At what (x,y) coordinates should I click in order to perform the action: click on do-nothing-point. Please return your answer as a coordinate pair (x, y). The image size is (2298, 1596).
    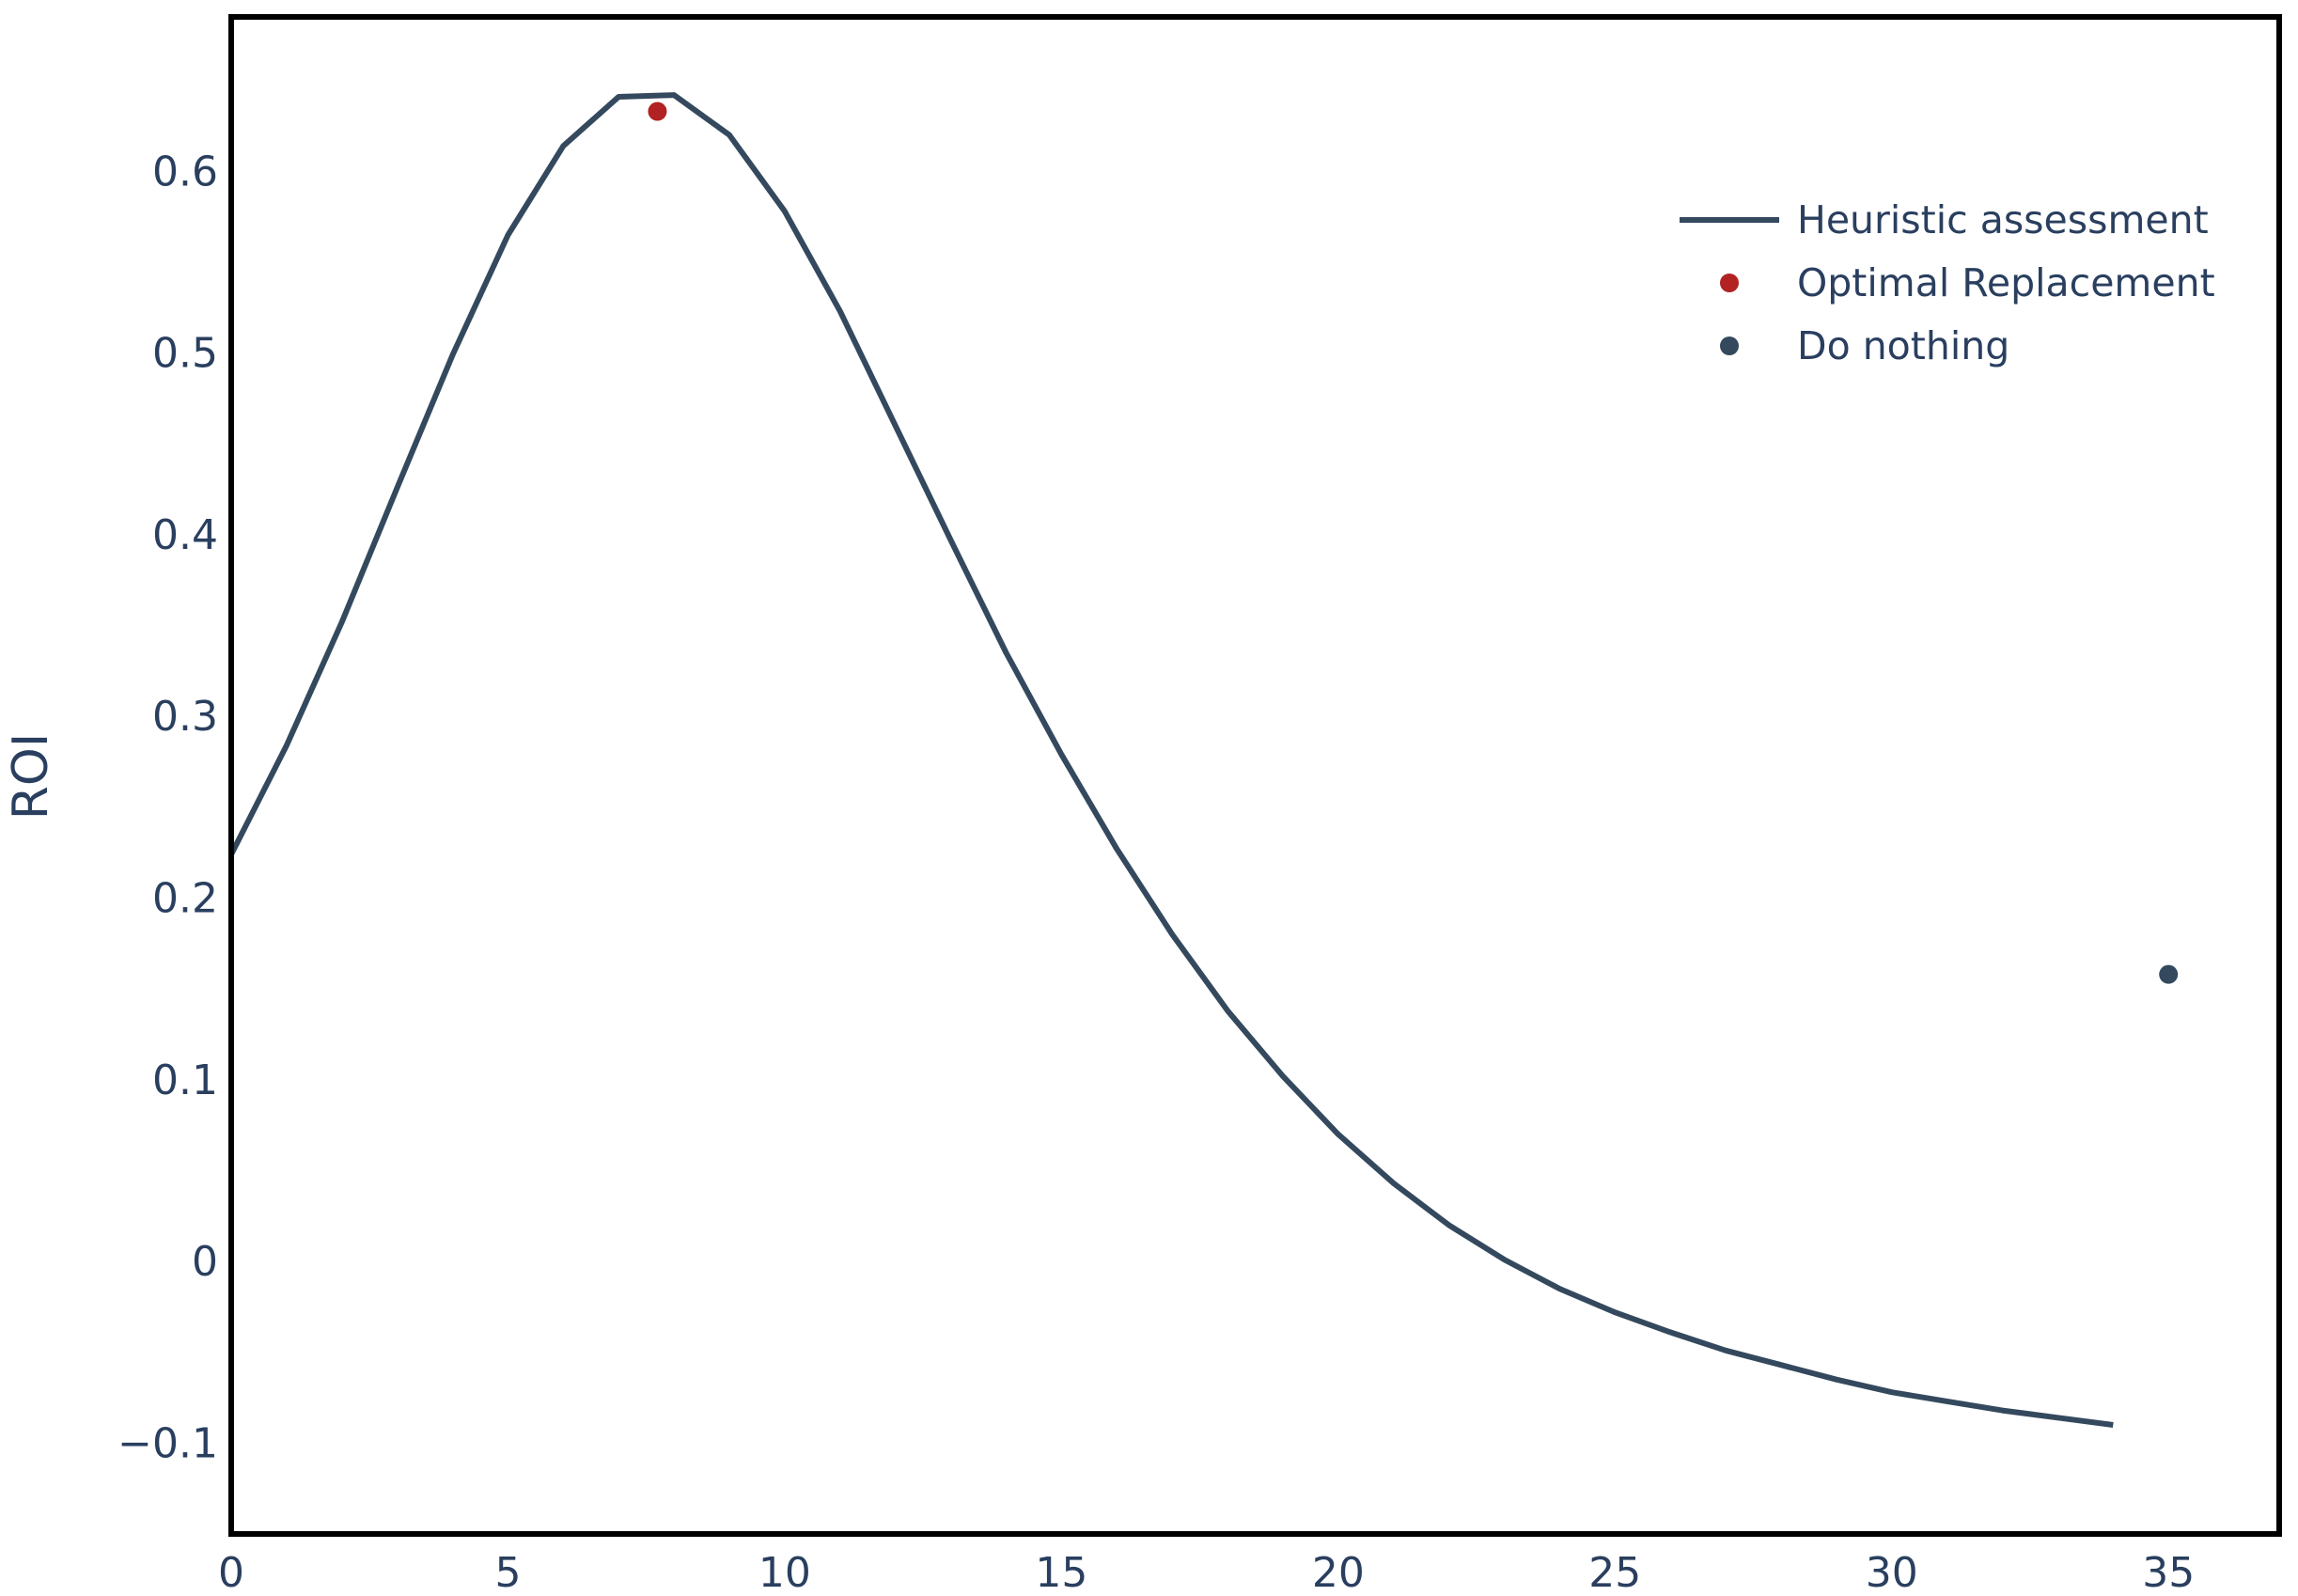
    Looking at the image, I should click on (2169, 974).